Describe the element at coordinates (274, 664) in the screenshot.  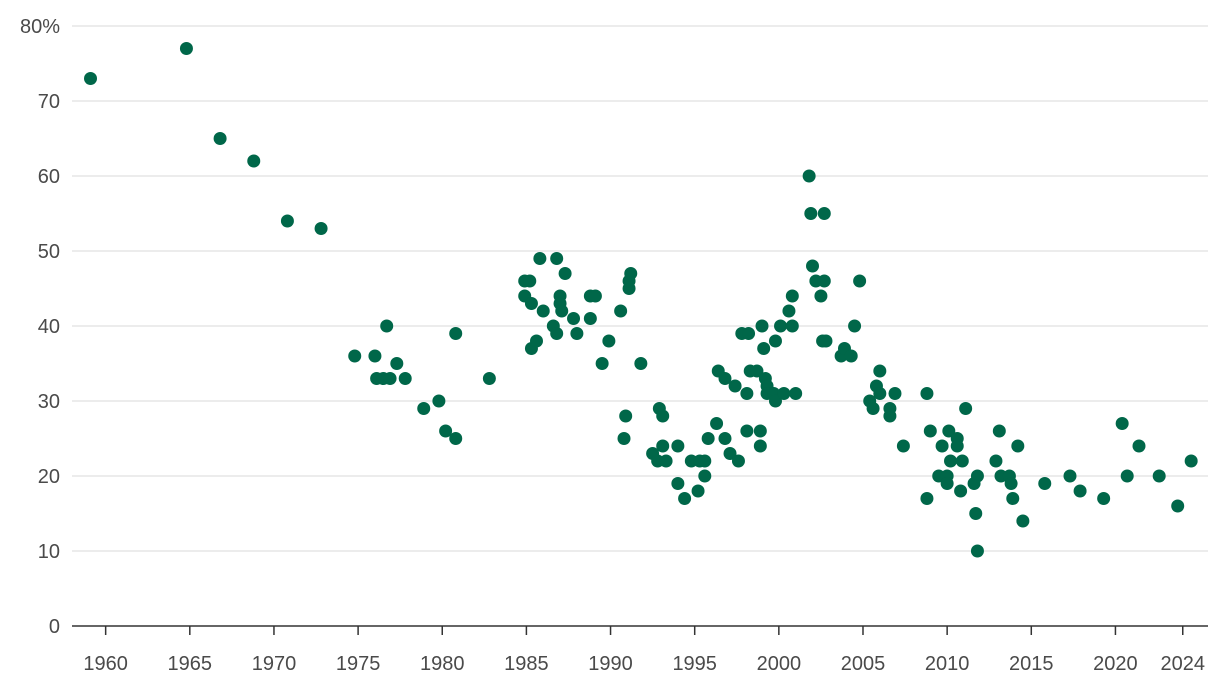
I see `x-tick-label: 1970` at that location.